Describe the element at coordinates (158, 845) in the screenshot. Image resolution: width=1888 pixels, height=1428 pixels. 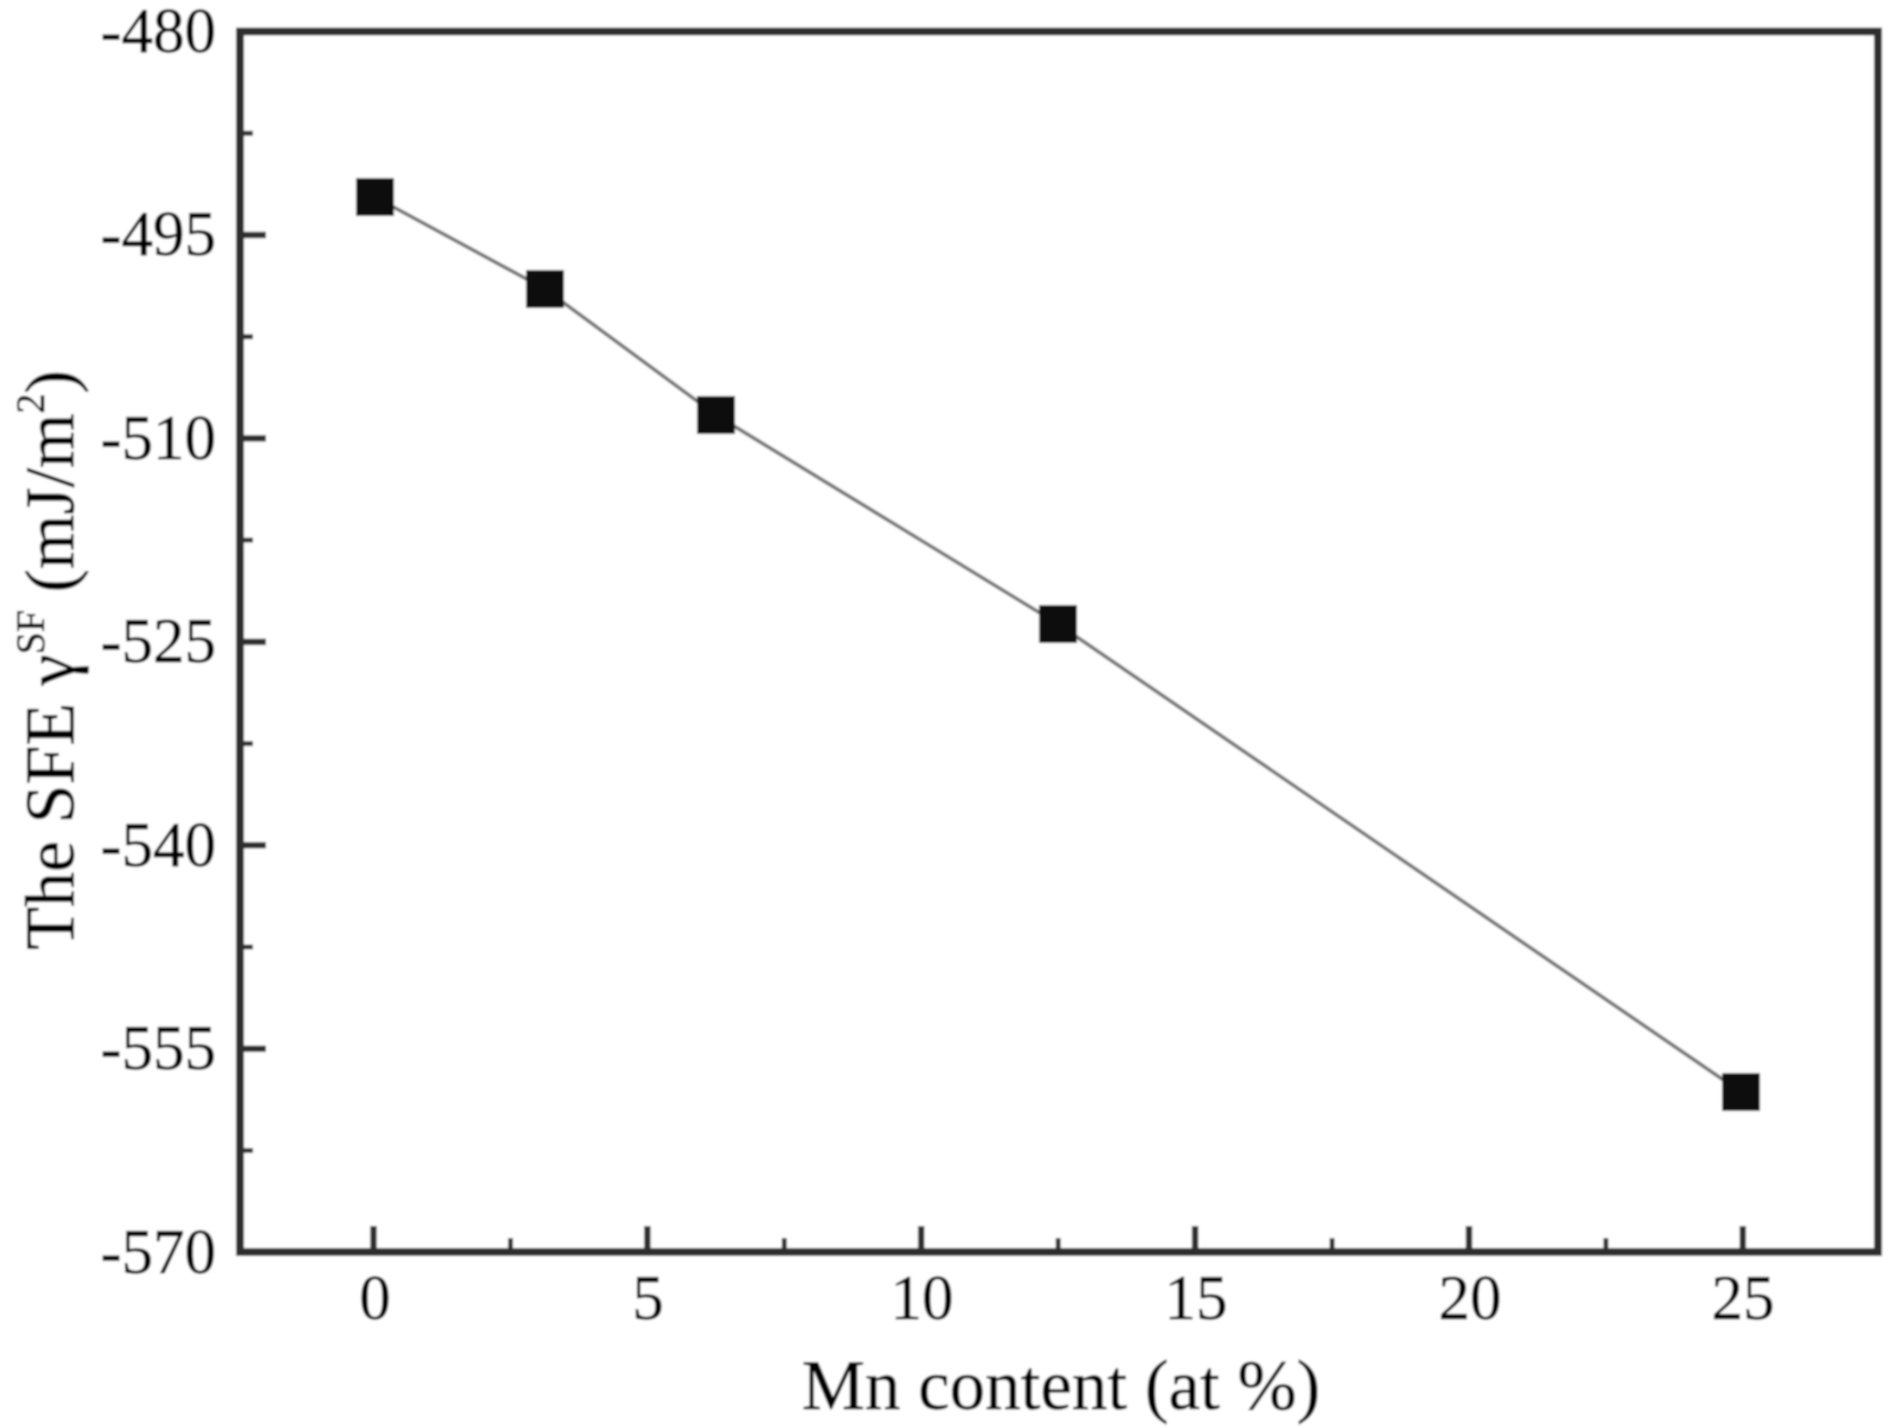
I see `svg-text: -540` at that location.